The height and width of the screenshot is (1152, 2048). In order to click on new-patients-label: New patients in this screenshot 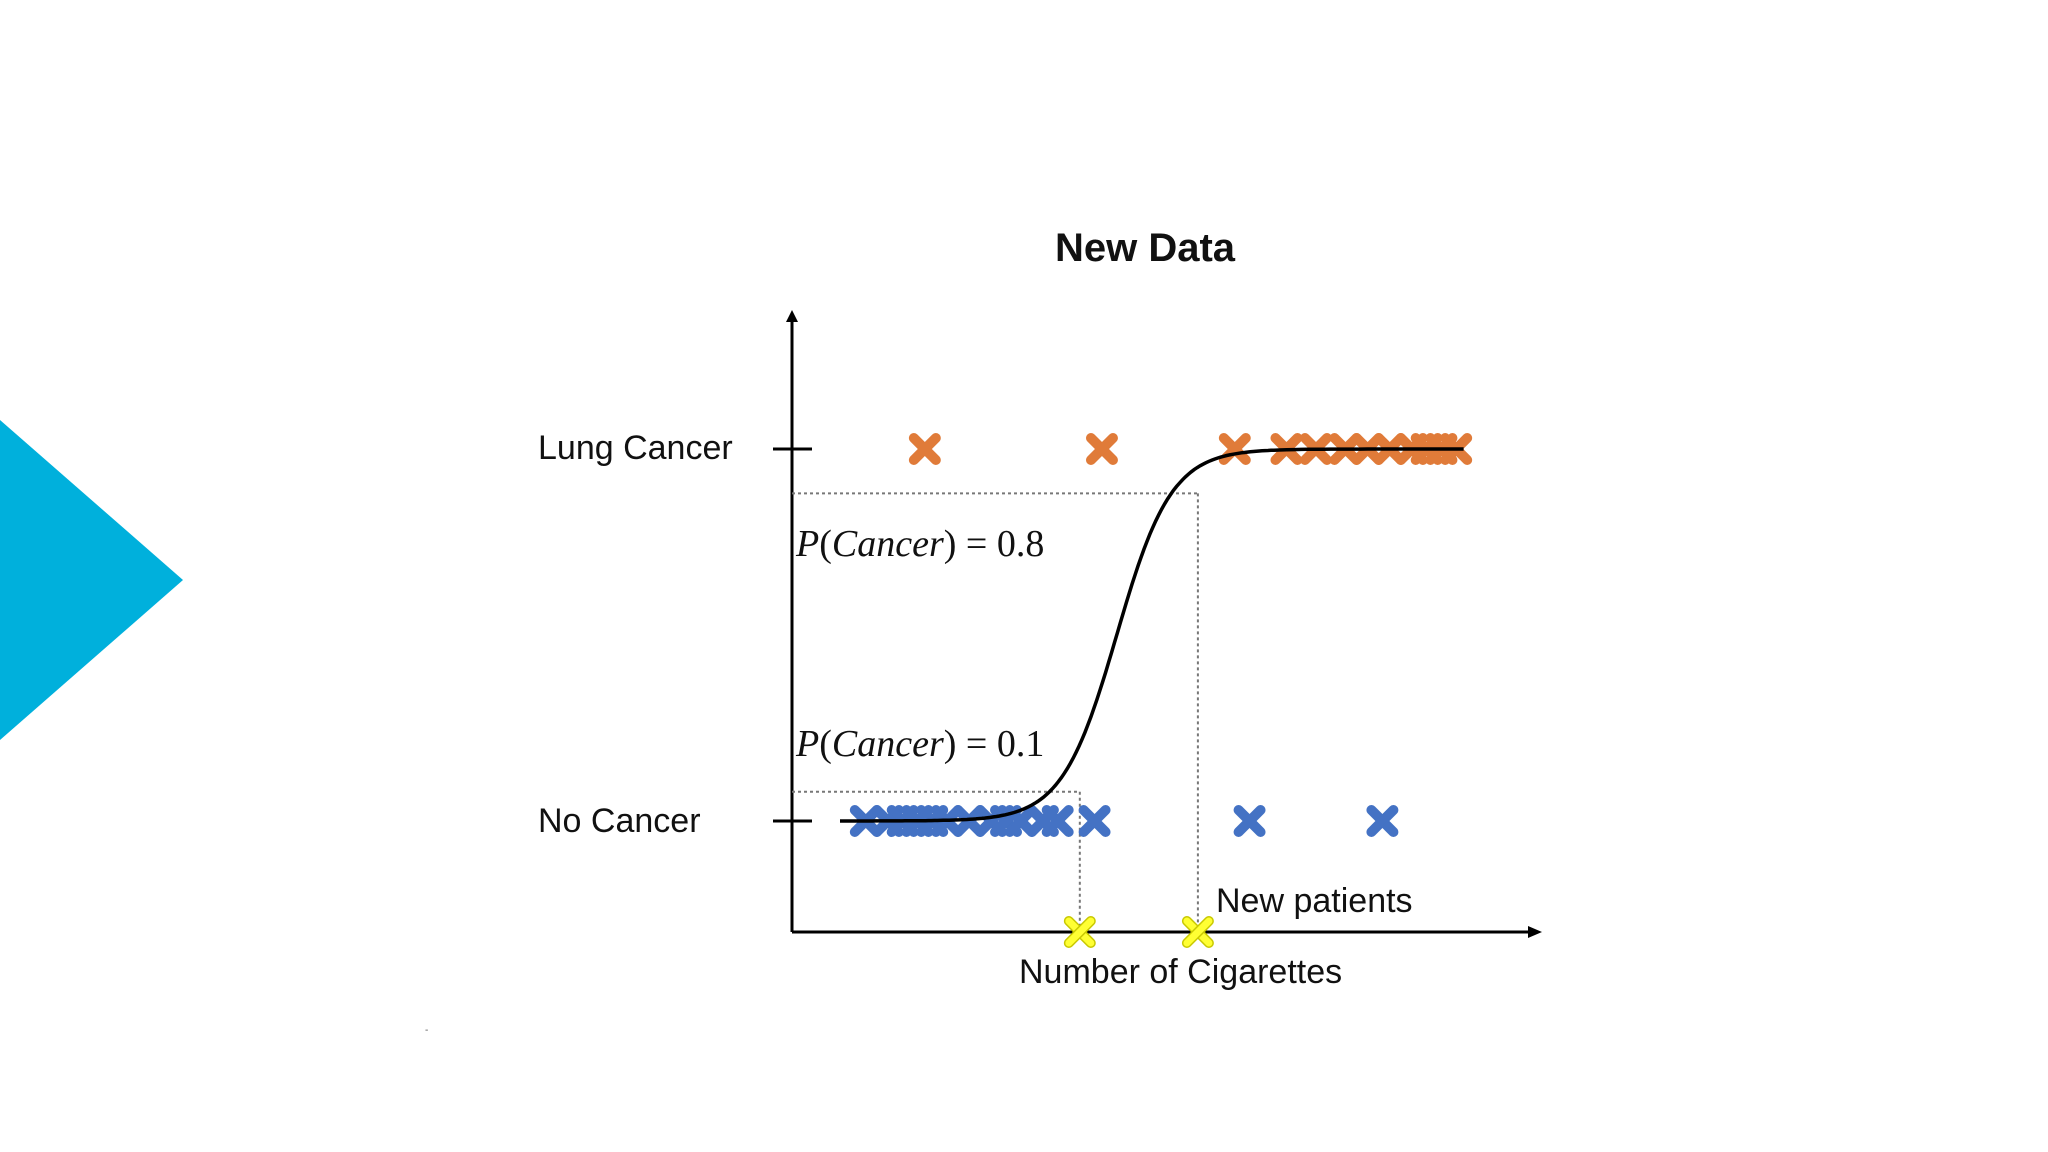, I will do `click(1314, 901)`.